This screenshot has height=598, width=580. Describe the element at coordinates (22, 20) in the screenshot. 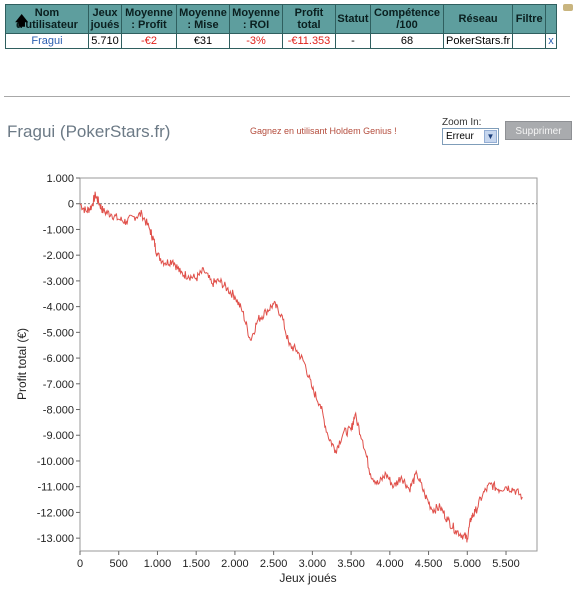

I see `sort-up-icon: 🡅` at that location.